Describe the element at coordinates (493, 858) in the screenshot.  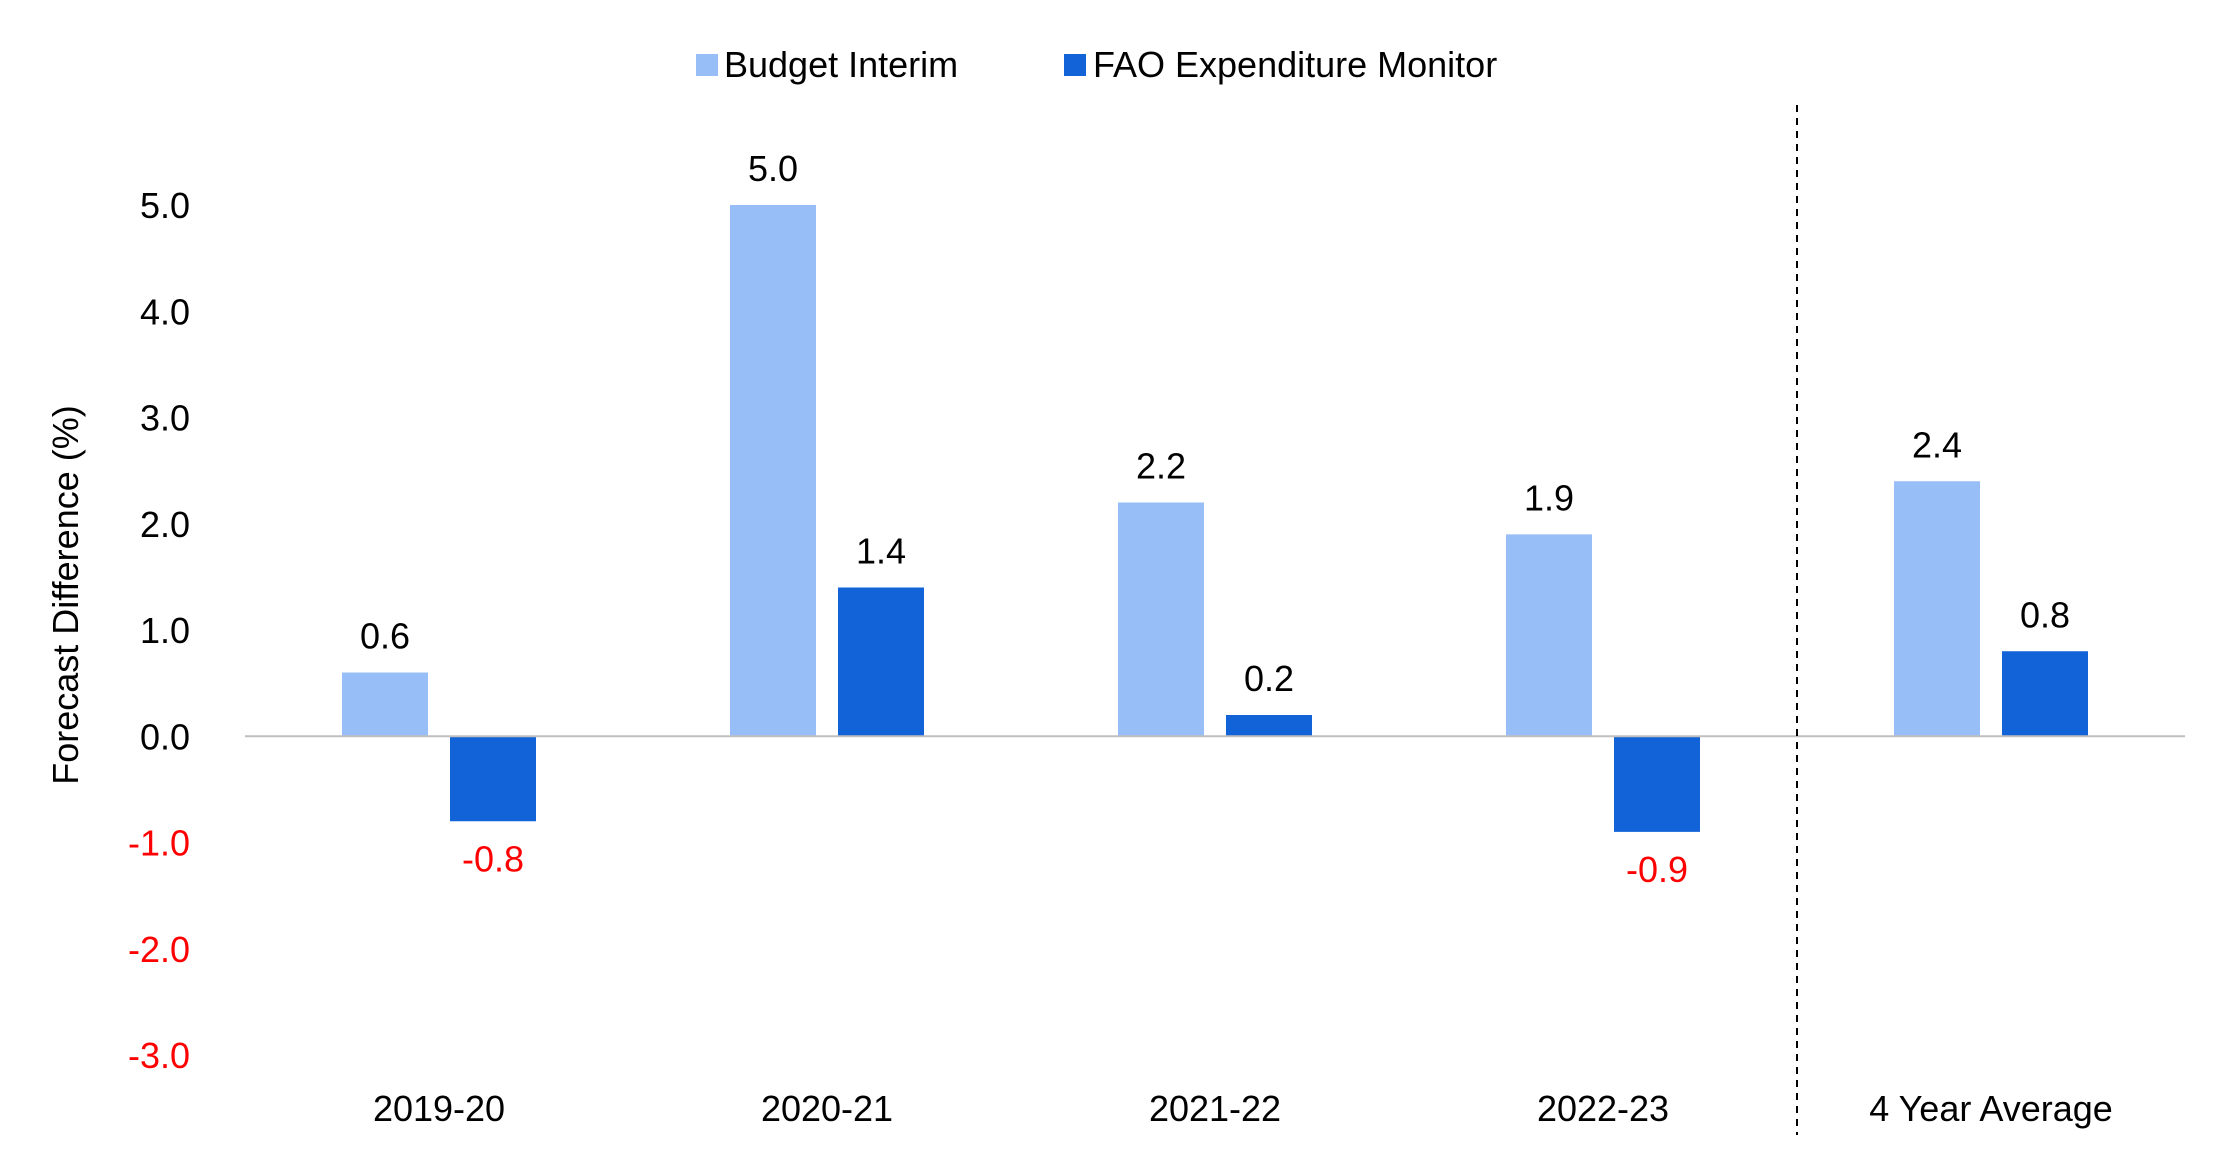
I see `data-label: -0.8` at that location.